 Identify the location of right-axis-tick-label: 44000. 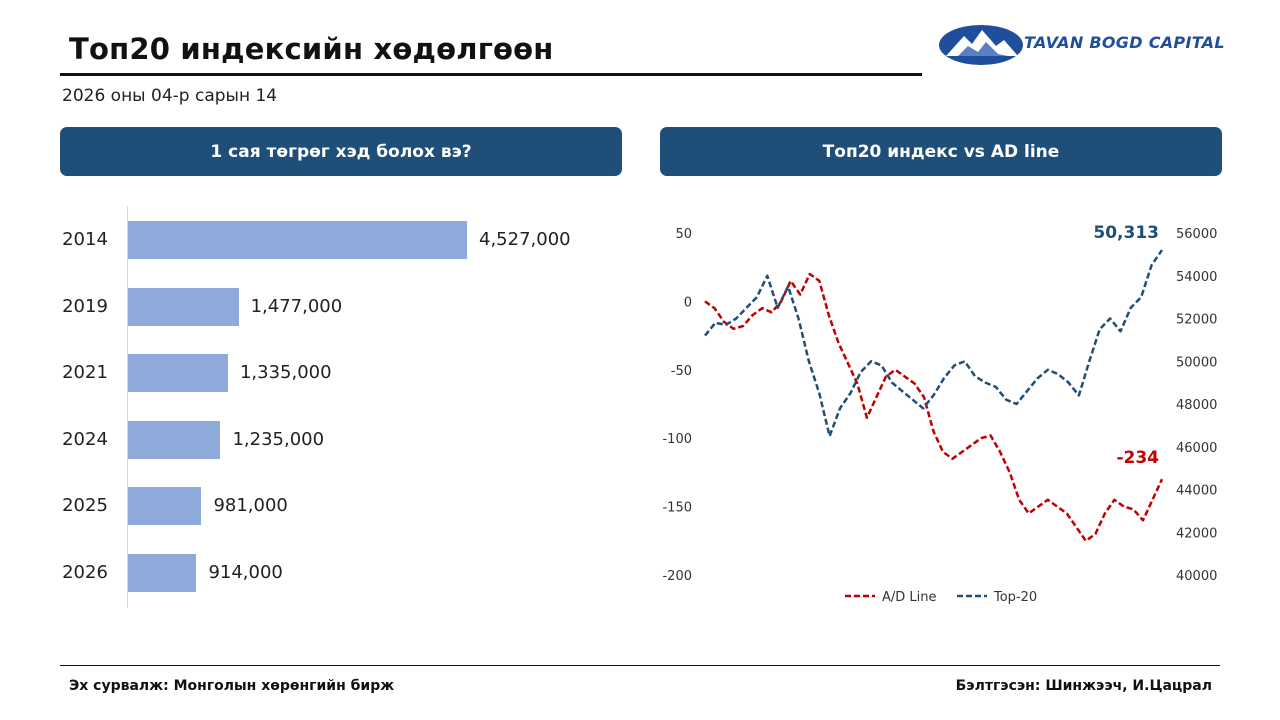
(1196, 491).